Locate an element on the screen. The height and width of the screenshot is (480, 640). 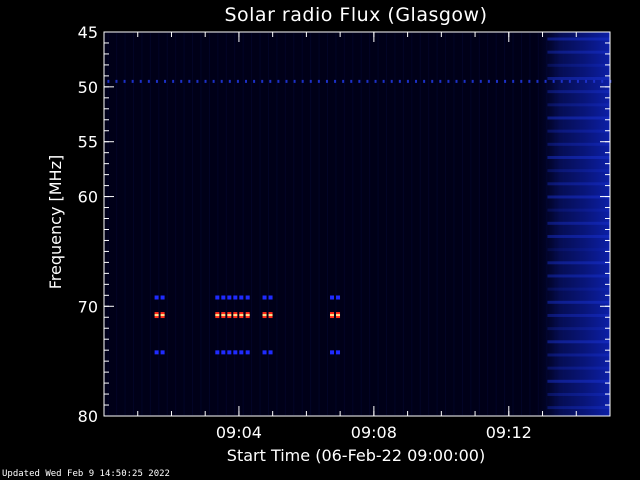
chart-title: Solar radio Flux (Glasgow) is located at coordinates (356, 15).